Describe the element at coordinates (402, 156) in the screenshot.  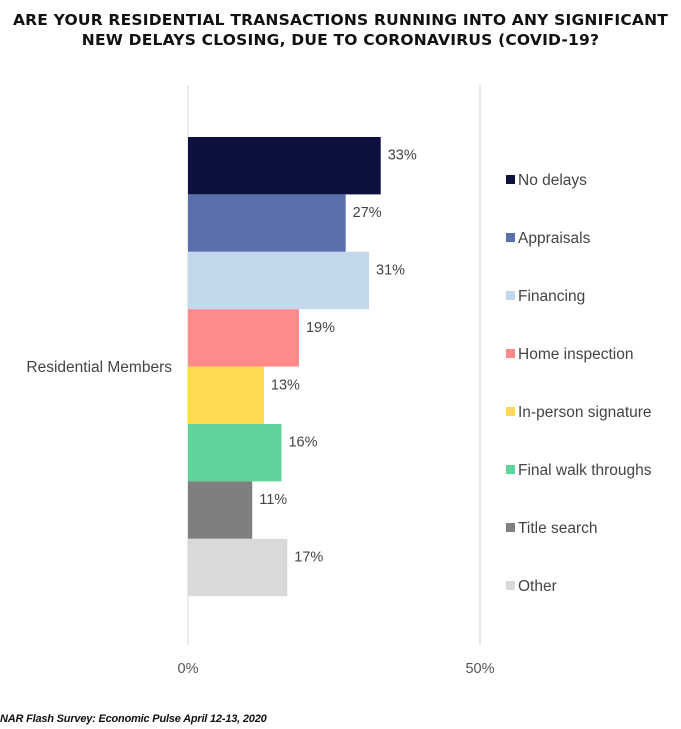
I see `data-label: 33%` at that location.